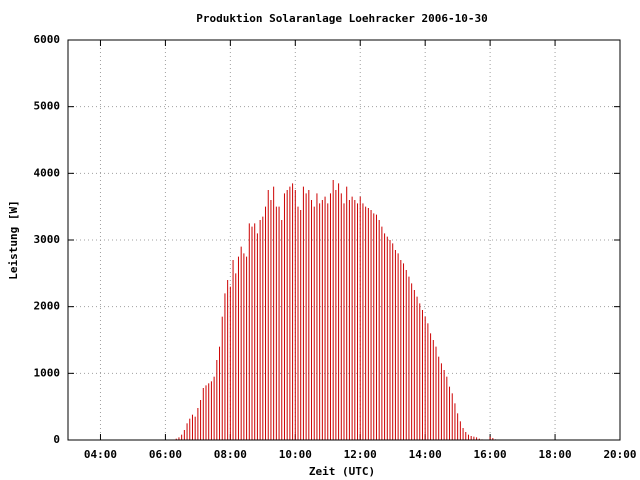  I want to click on y-tick-label: 6000, so click(47, 39).